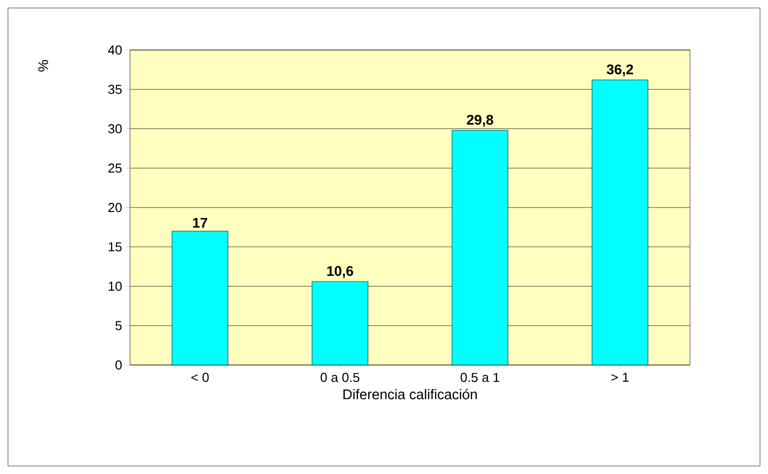 The image size is (768, 474). I want to click on y-axis-title: %, so click(43, 66).